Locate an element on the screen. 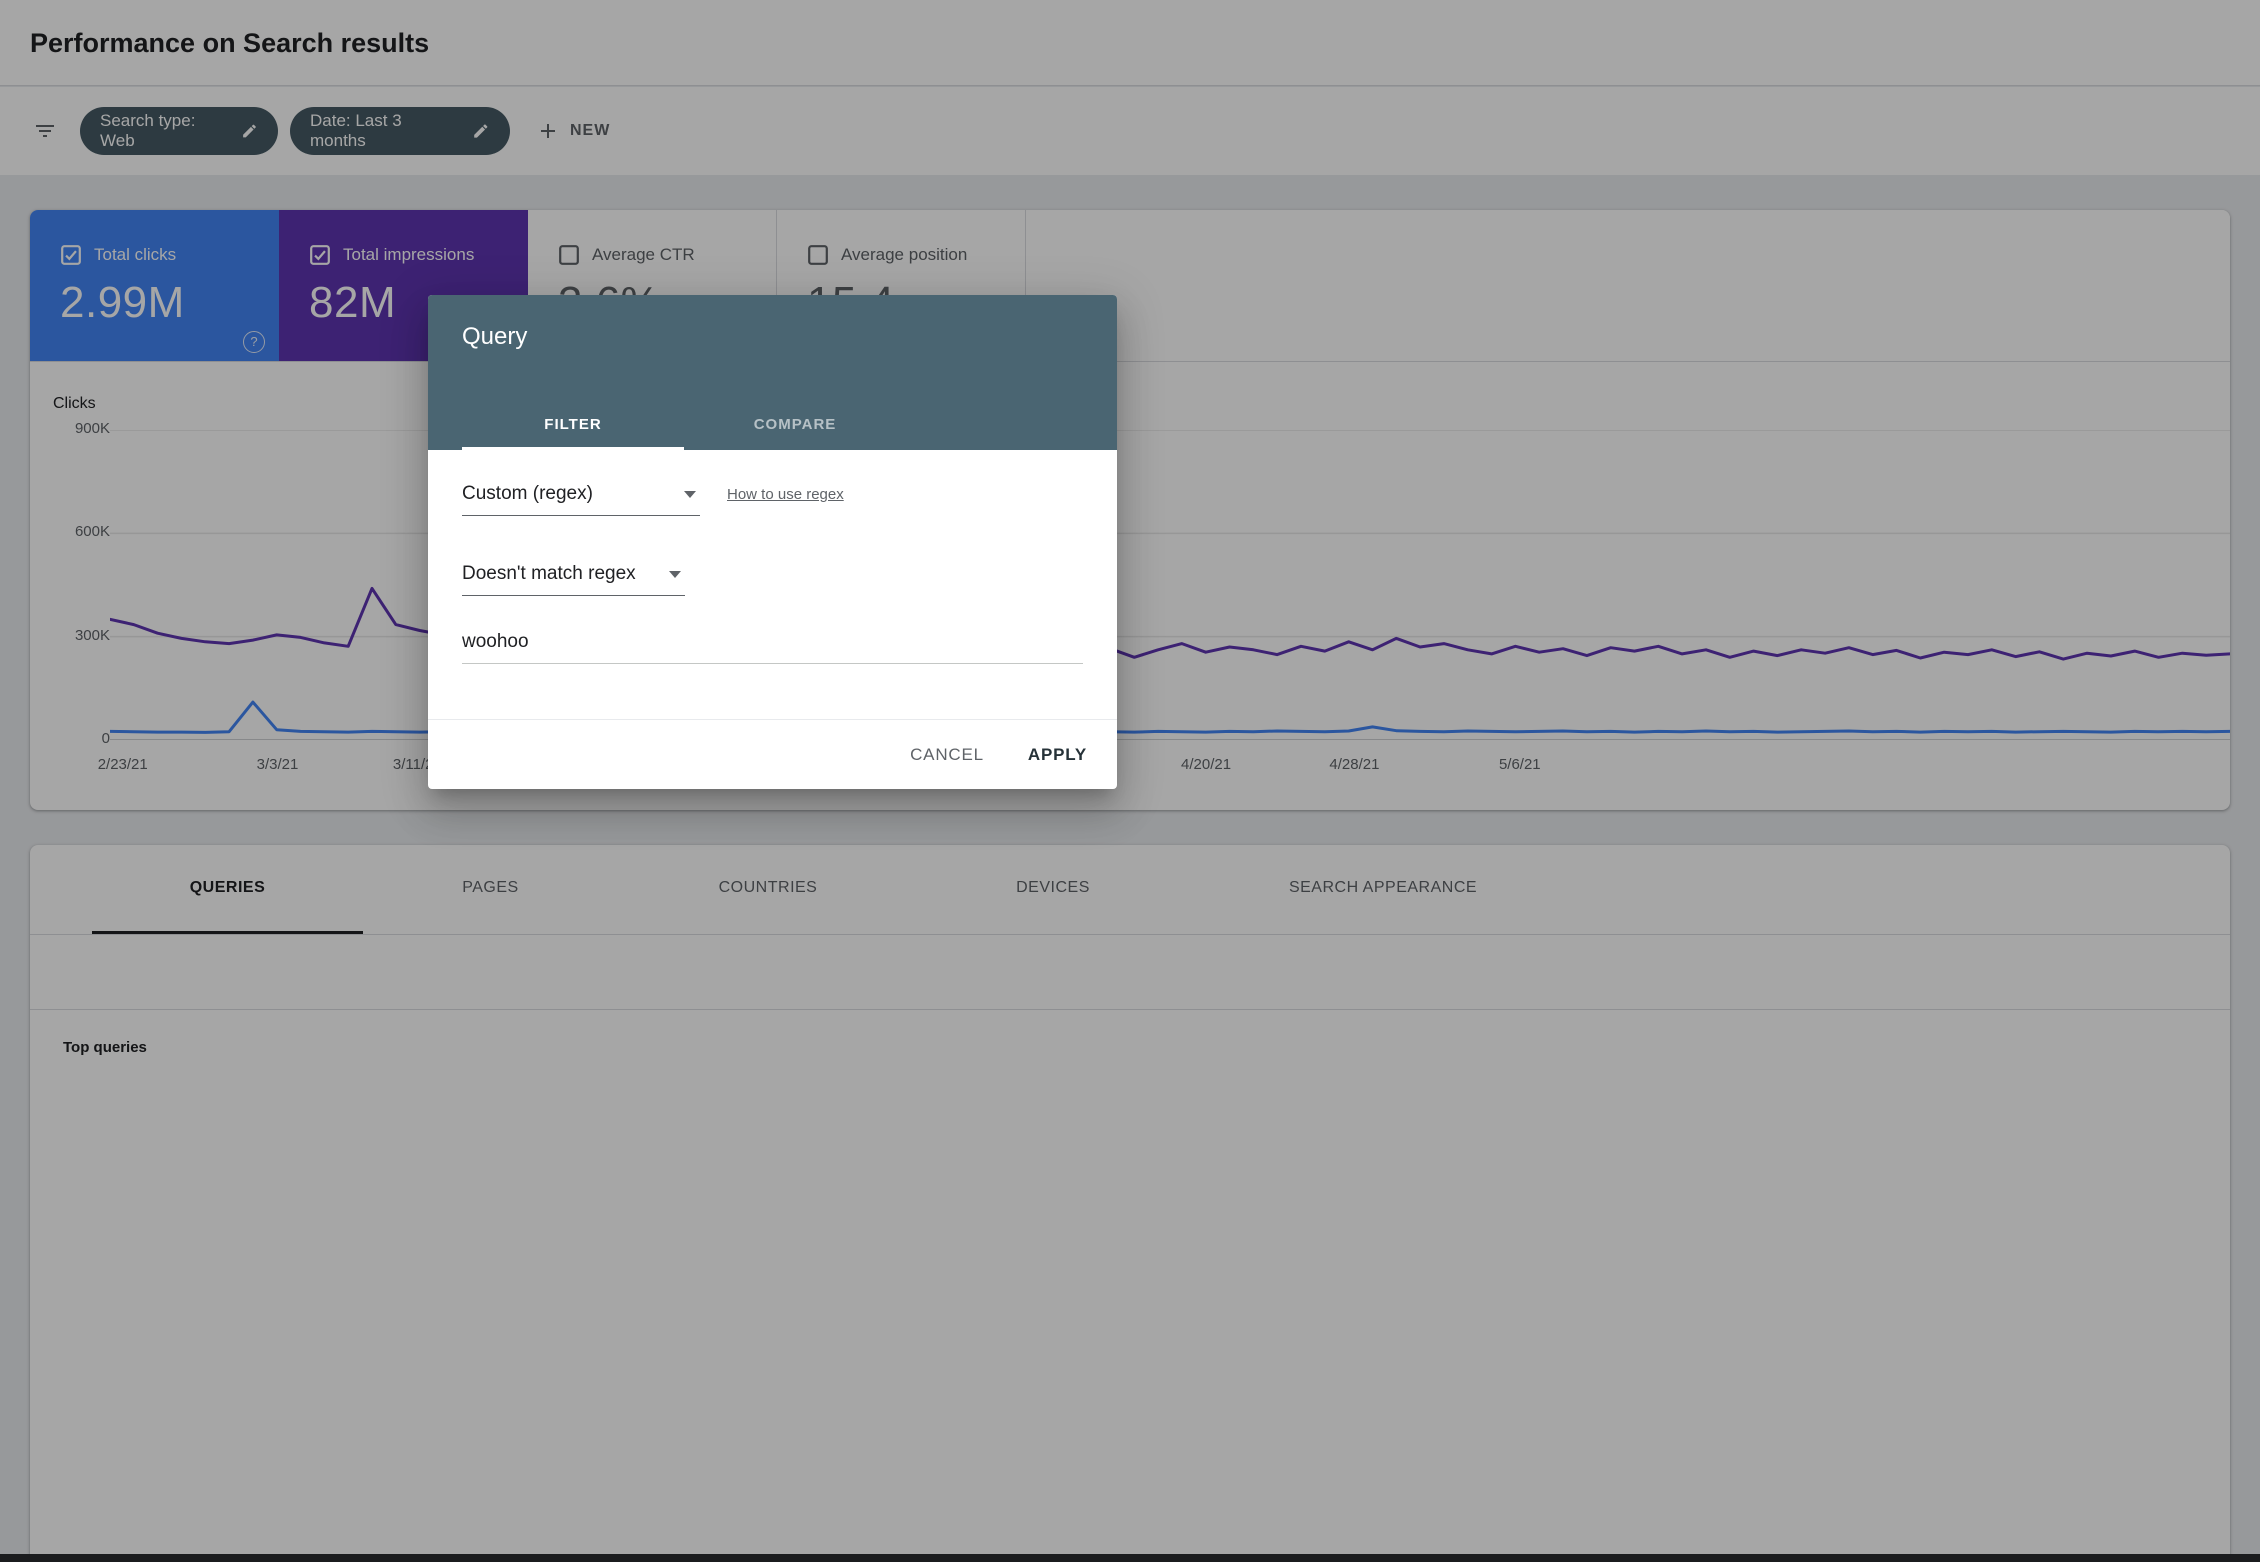 The image size is (2260, 1562). metrics-row-filler is located at coordinates (1628, 285).